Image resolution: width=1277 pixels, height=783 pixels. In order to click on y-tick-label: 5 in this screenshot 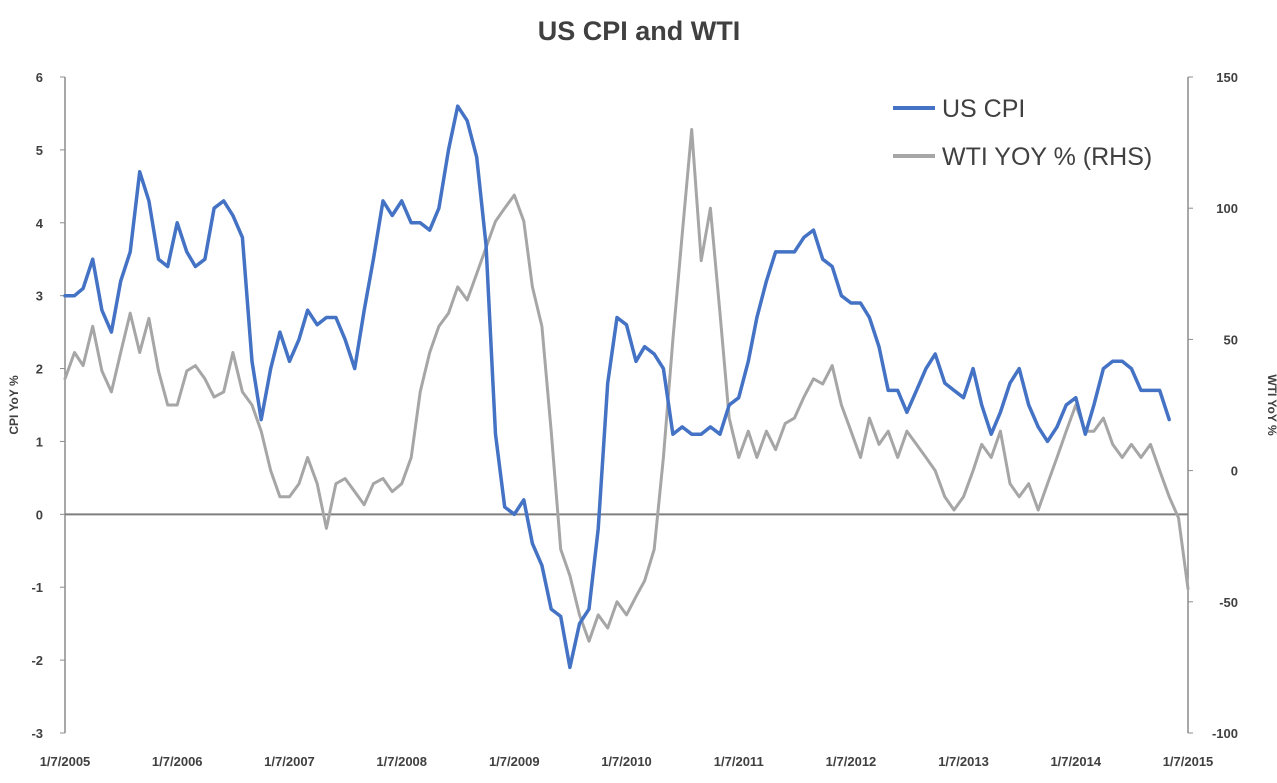, I will do `click(39, 150)`.